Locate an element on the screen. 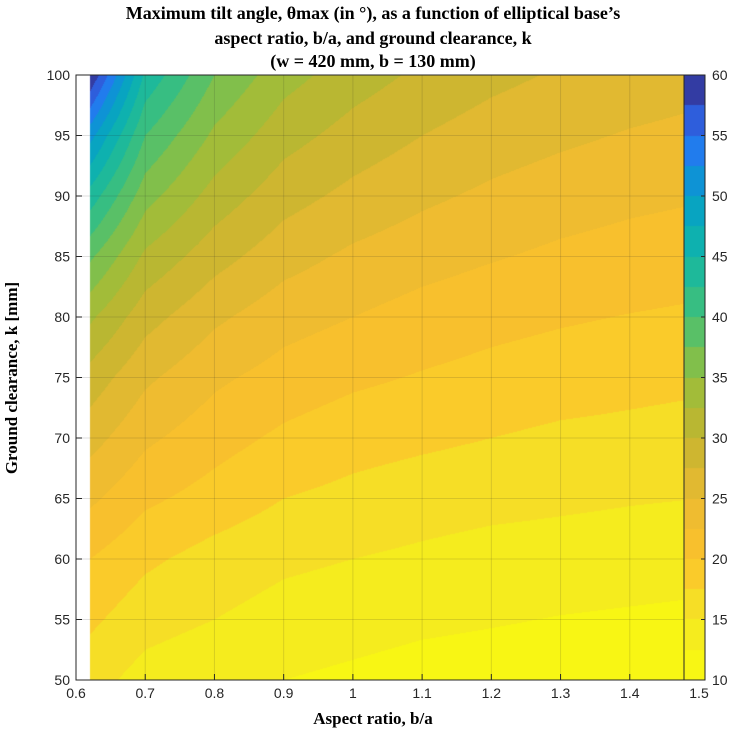 This screenshot has width=746, height=737. title-line-3: (w = 420 mm, b = 130 mm) is located at coordinates (373, 61).